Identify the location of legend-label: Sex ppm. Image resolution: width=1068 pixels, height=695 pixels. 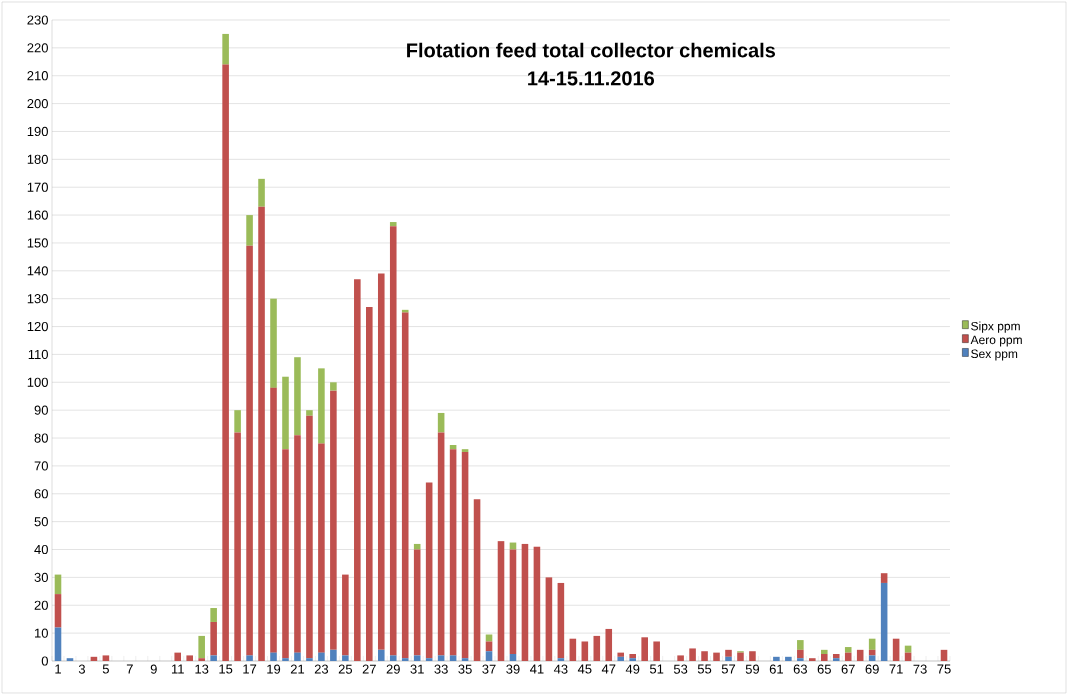
(994, 355).